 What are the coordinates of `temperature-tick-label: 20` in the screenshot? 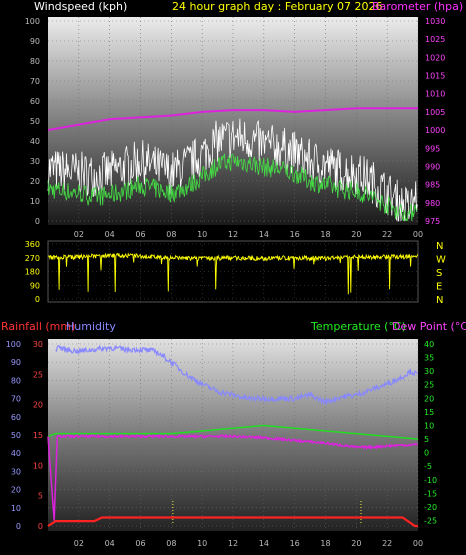 It's located at (429, 398).